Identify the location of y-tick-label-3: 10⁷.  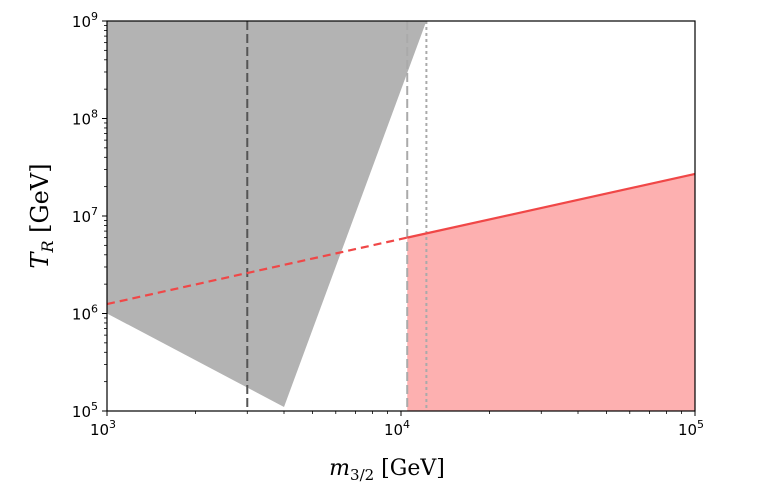
(85, 215).